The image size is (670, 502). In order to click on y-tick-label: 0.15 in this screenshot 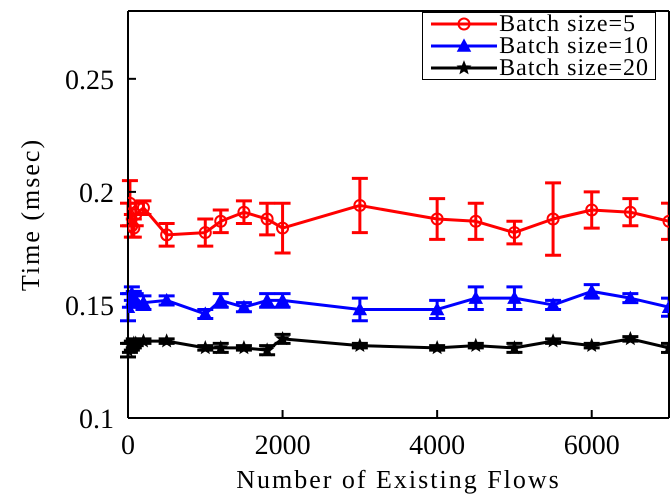, I will do `click(89, 306)`.